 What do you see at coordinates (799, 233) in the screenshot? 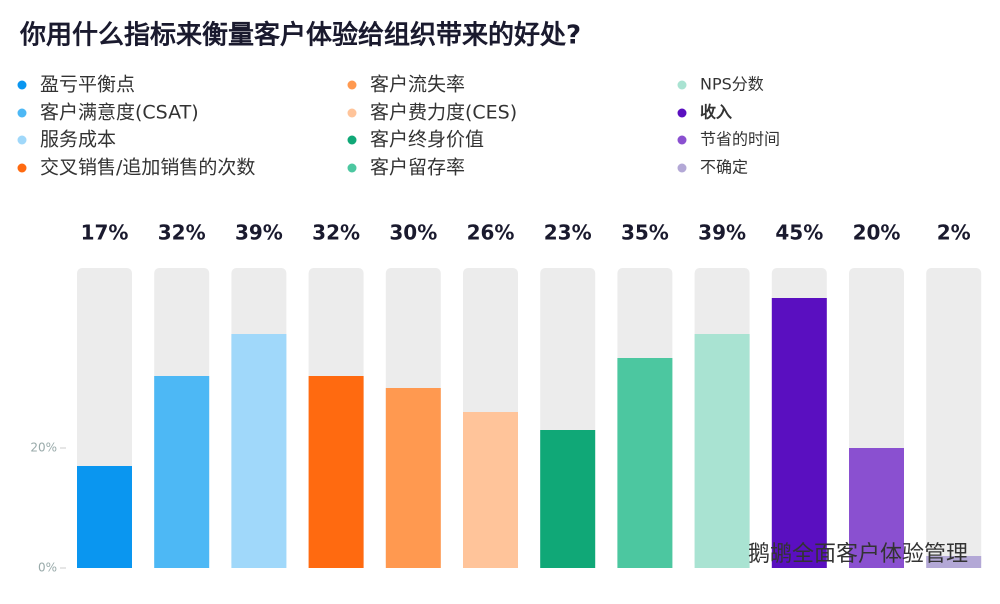
I see `value-label: 45%` at bounding box center [799, 233].